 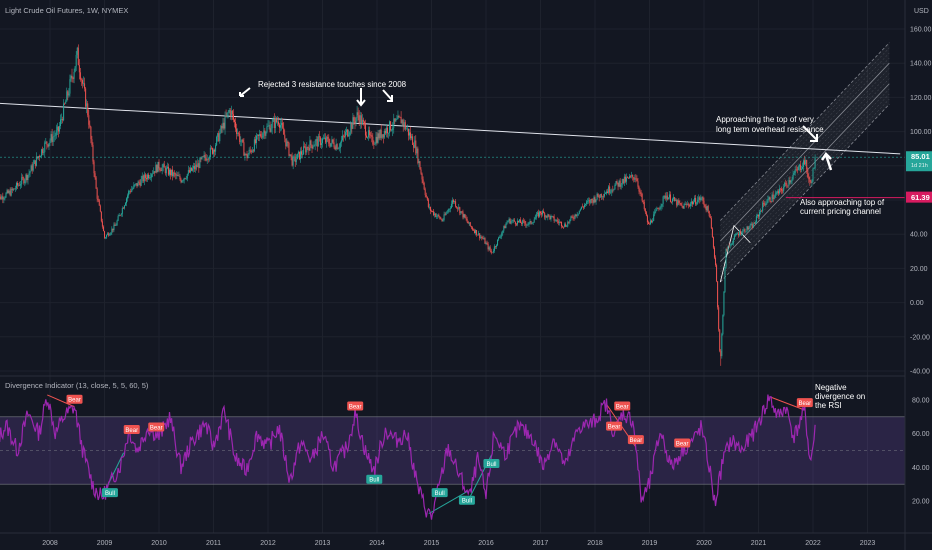 I want to click on indicator-axis: 80.00 60.00 40.00 20.00, so click(x=921, y=452).